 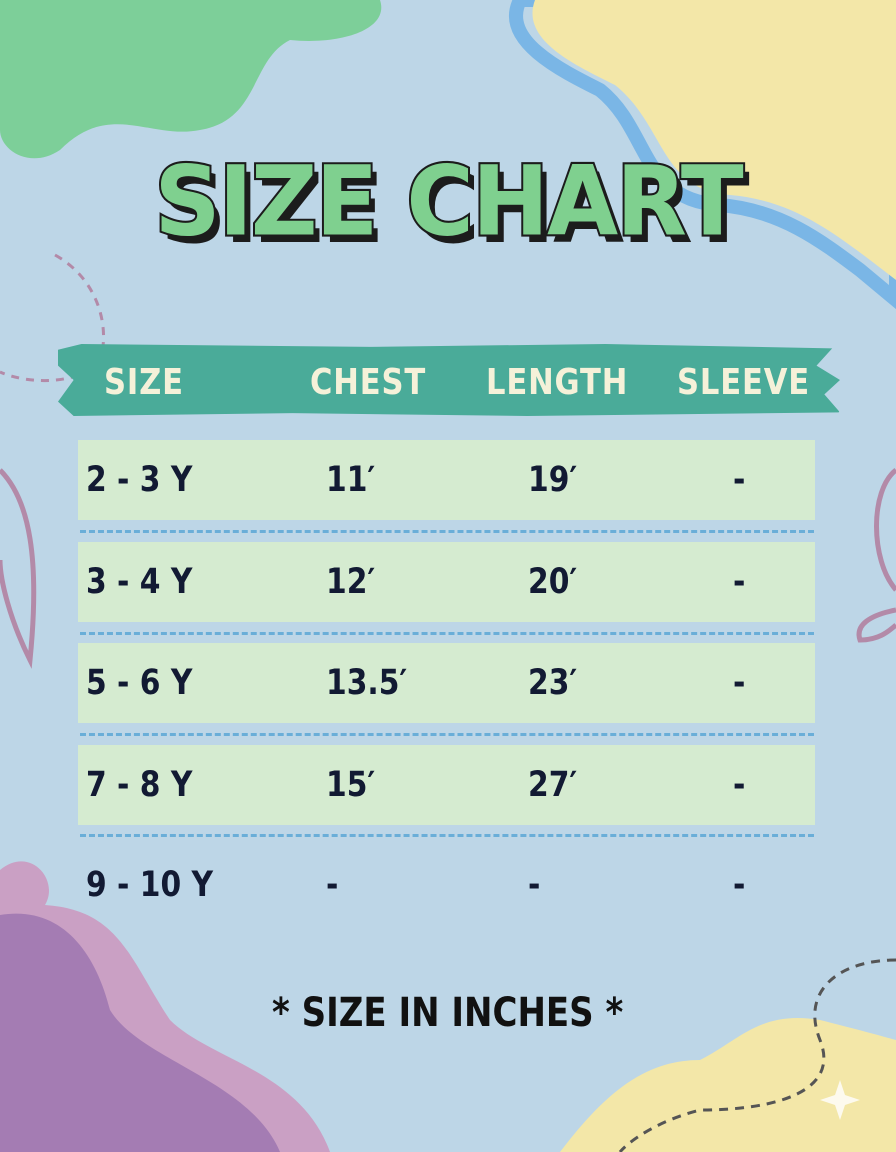 I want to click on cell-length: 27′, so click(x=553, y=785).